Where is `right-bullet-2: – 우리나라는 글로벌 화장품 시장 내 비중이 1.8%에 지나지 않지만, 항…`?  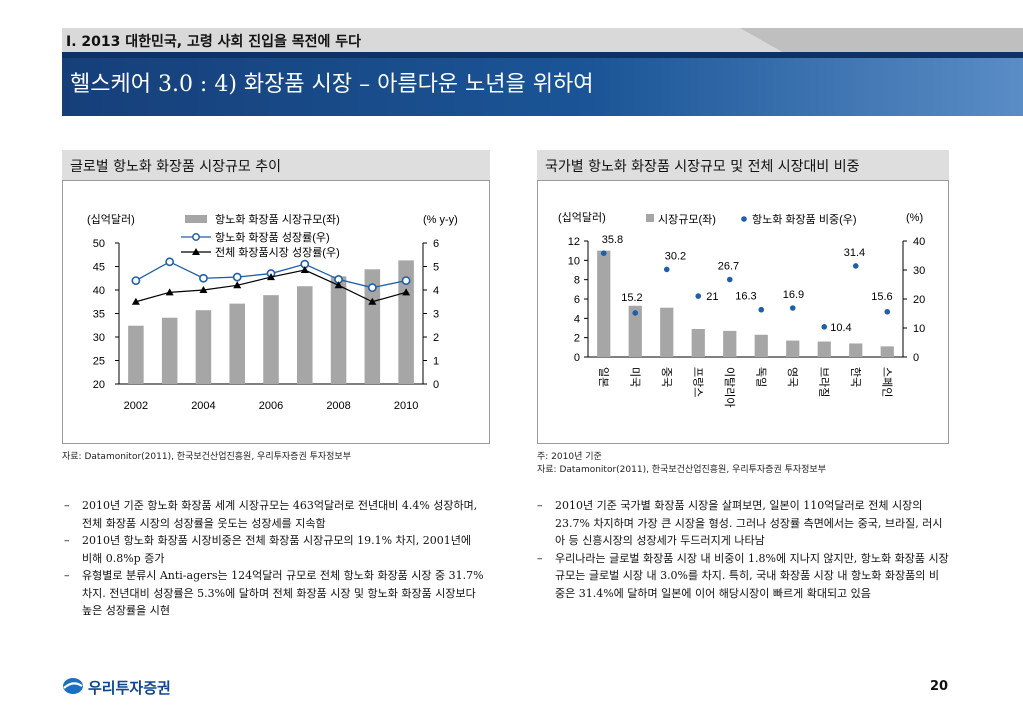 right-bullet-2: – 우리나라는 글로벌 화장품 시장 내 비중이 1.8%에 지나지 않지만, 항… is located at coordinates (743, 575).